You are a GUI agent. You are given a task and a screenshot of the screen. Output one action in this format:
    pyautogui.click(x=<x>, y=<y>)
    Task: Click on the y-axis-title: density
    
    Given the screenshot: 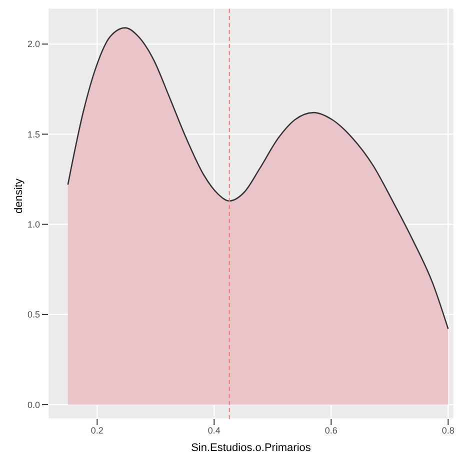 What is the action you would take?
    pyautogui.click(x=18, y=196)
    